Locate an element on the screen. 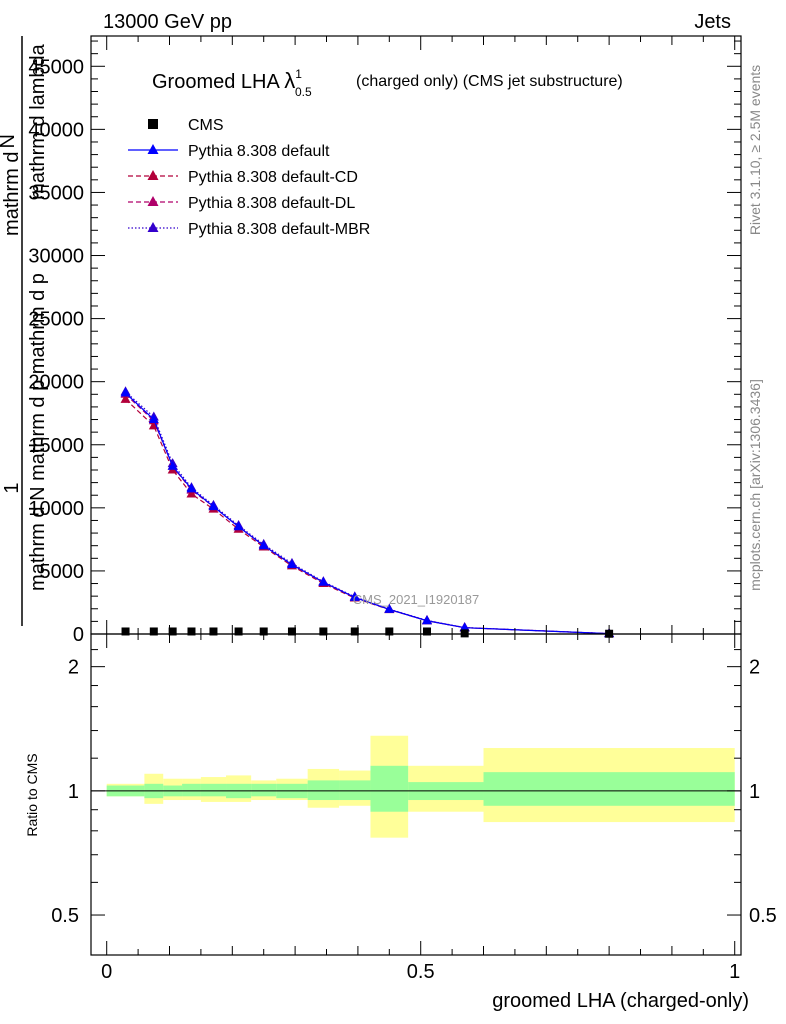 The height and width of the screenshot is (1024, 786). y-tick-label-1: 5000 is located at coordinates (62, 572).